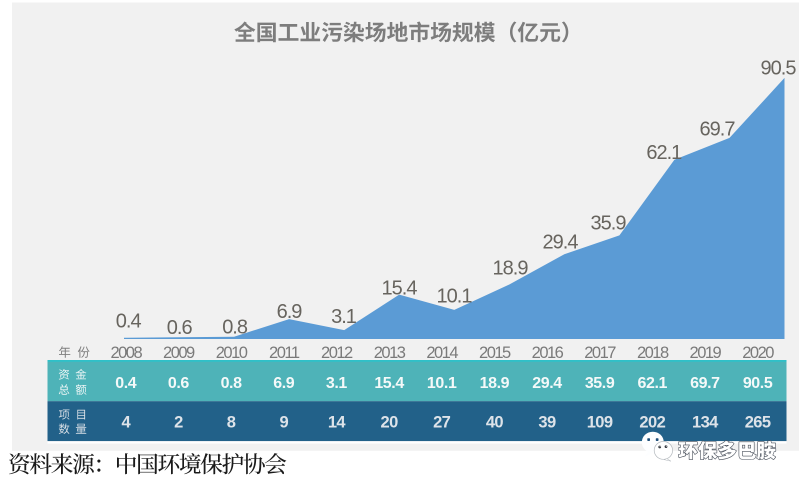  I want to click on svg-text: 2015, so click(495, 353).